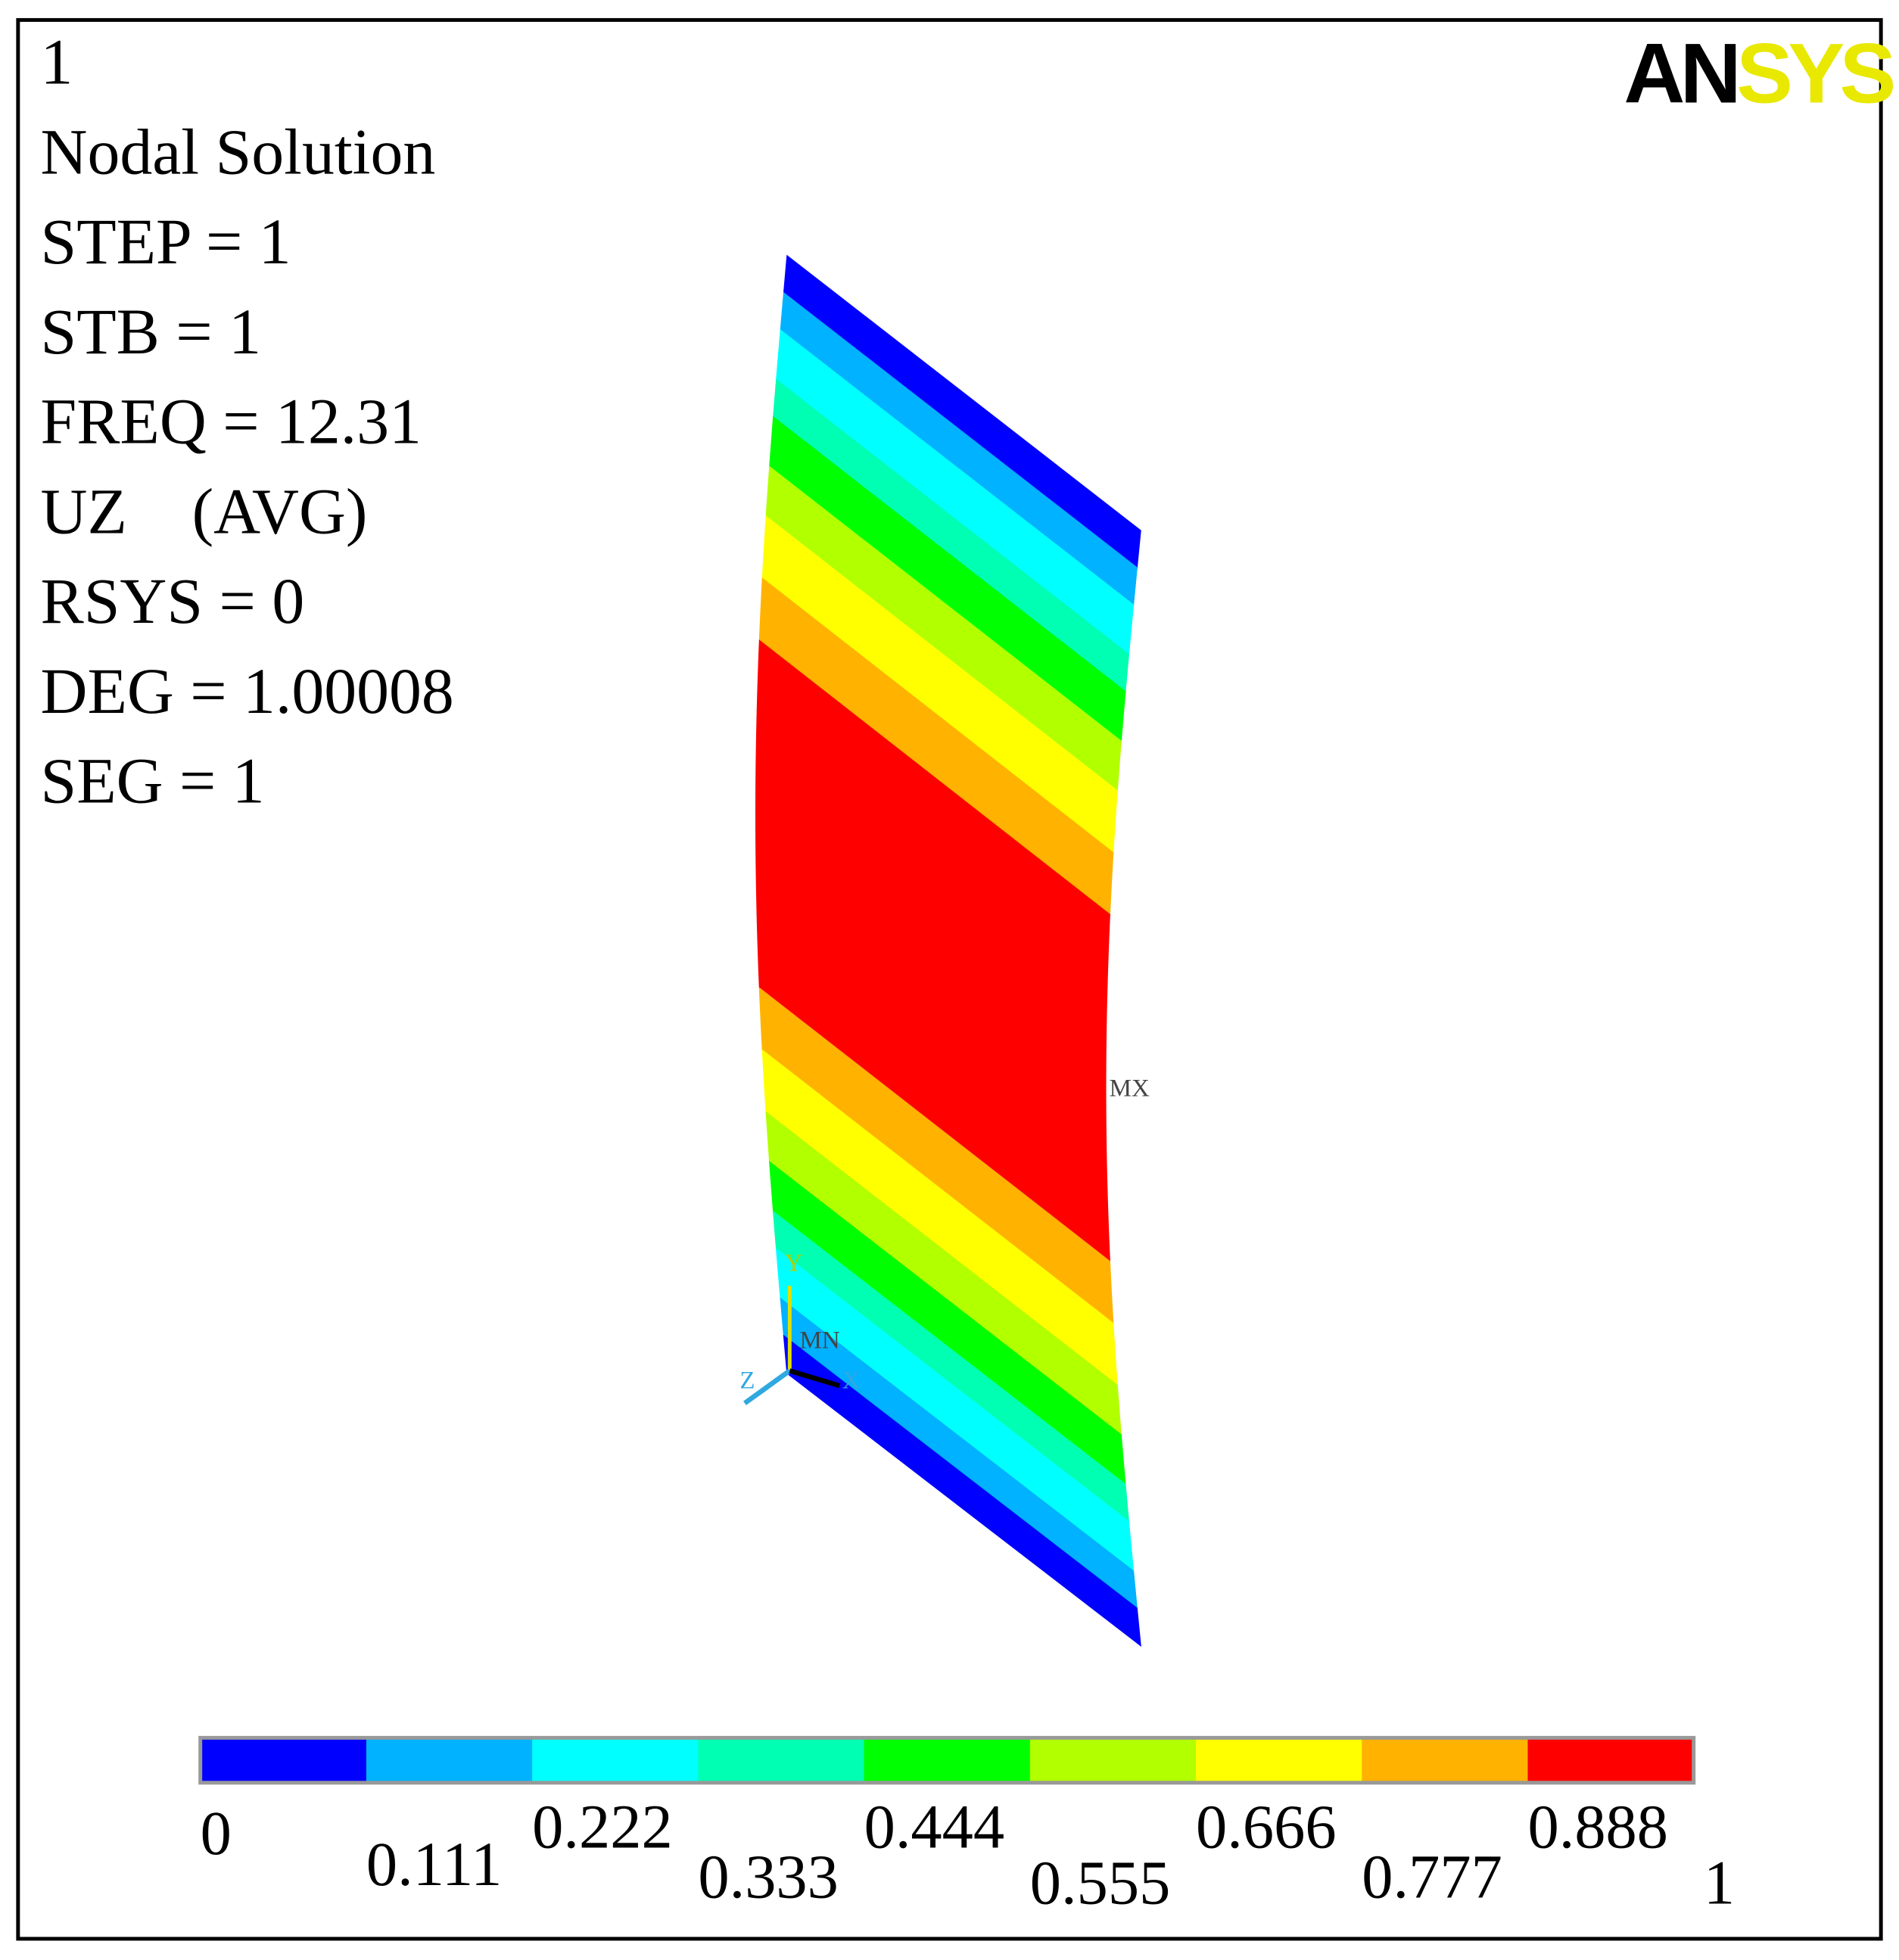  Describe the element at coordinates (794, 1263) in the screenshot. I see `triad-y-label: Y` at that location.